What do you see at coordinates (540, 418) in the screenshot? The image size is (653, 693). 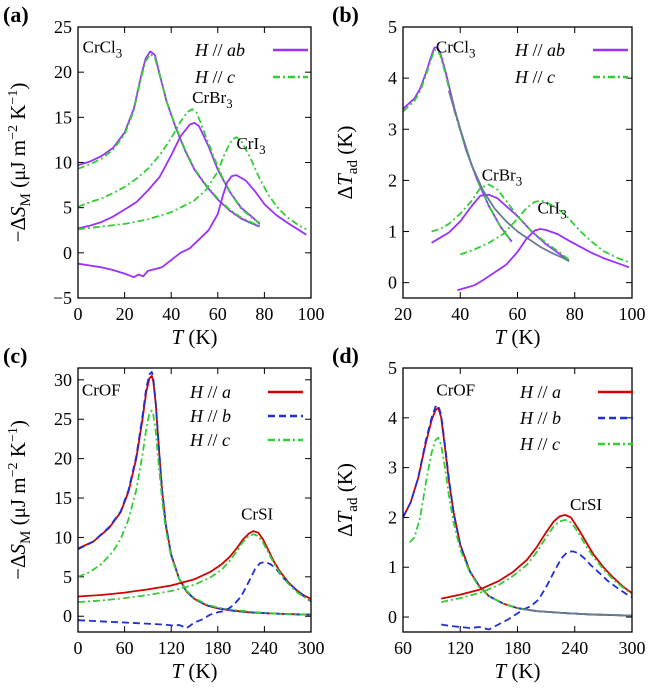 I see `legend-label: H // b` at bounding box center [540, 418].